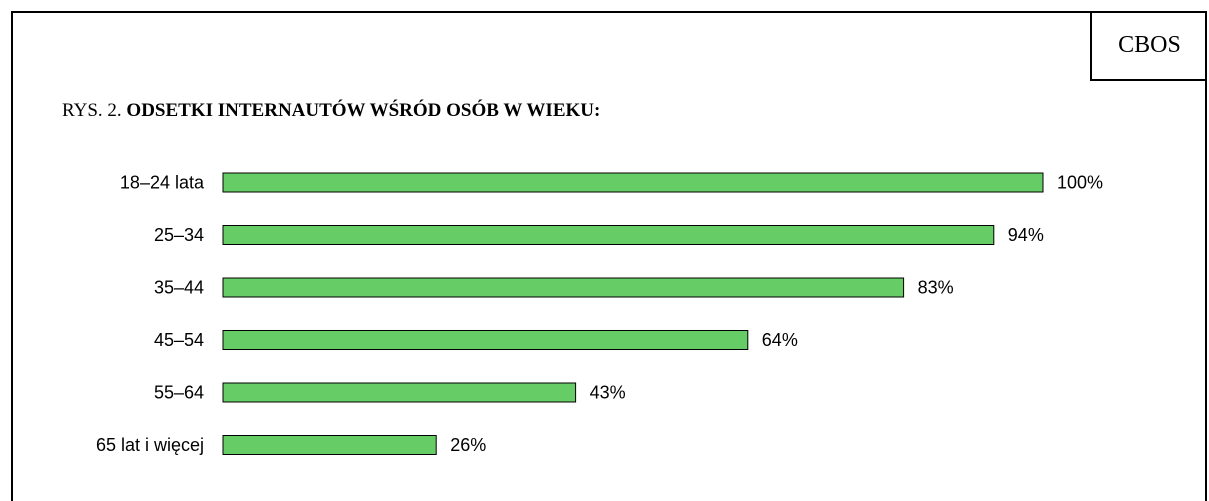 This screenshot has height=501, width=1209. Describe the element at coordinates (179, 288) in the screenshot. I see `category-label: 35–44` at that location.